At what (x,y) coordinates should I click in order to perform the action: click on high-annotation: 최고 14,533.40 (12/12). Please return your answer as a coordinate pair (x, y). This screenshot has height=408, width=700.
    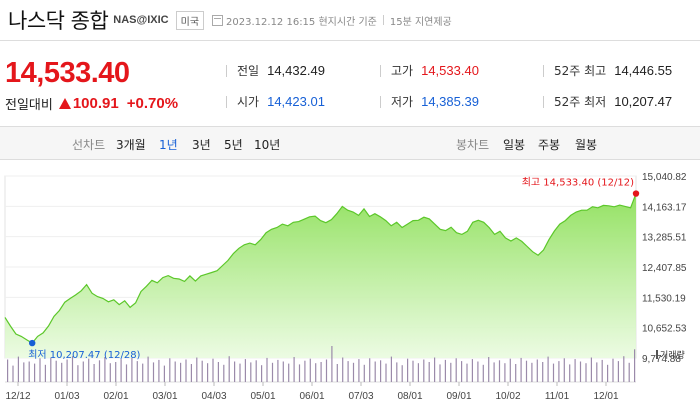
    Looking at the image, I should click on (578, 183).